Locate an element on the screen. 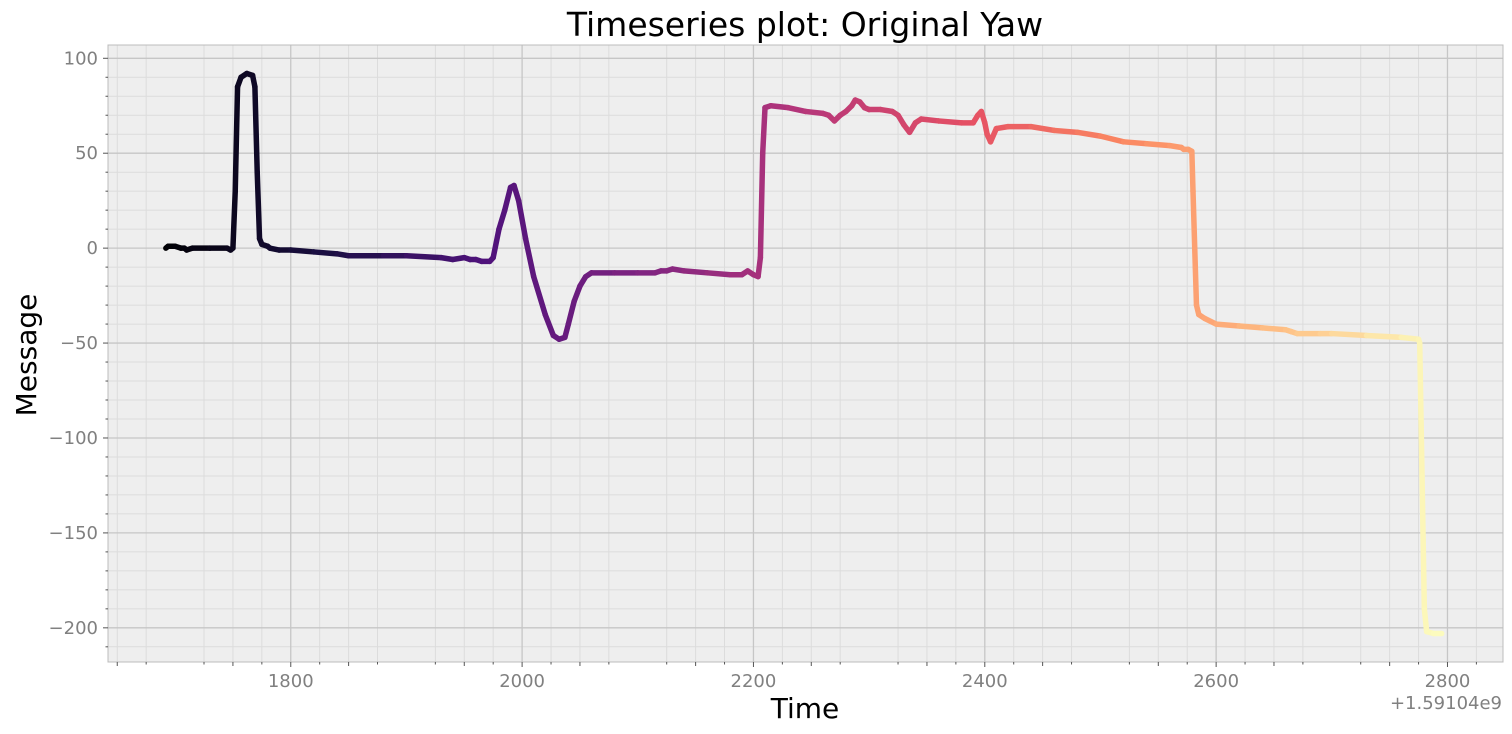 Image resolution: width=1512 pixels, height=734 pixels. x-tick-label: 2200 is located at coordinates (754, 681).